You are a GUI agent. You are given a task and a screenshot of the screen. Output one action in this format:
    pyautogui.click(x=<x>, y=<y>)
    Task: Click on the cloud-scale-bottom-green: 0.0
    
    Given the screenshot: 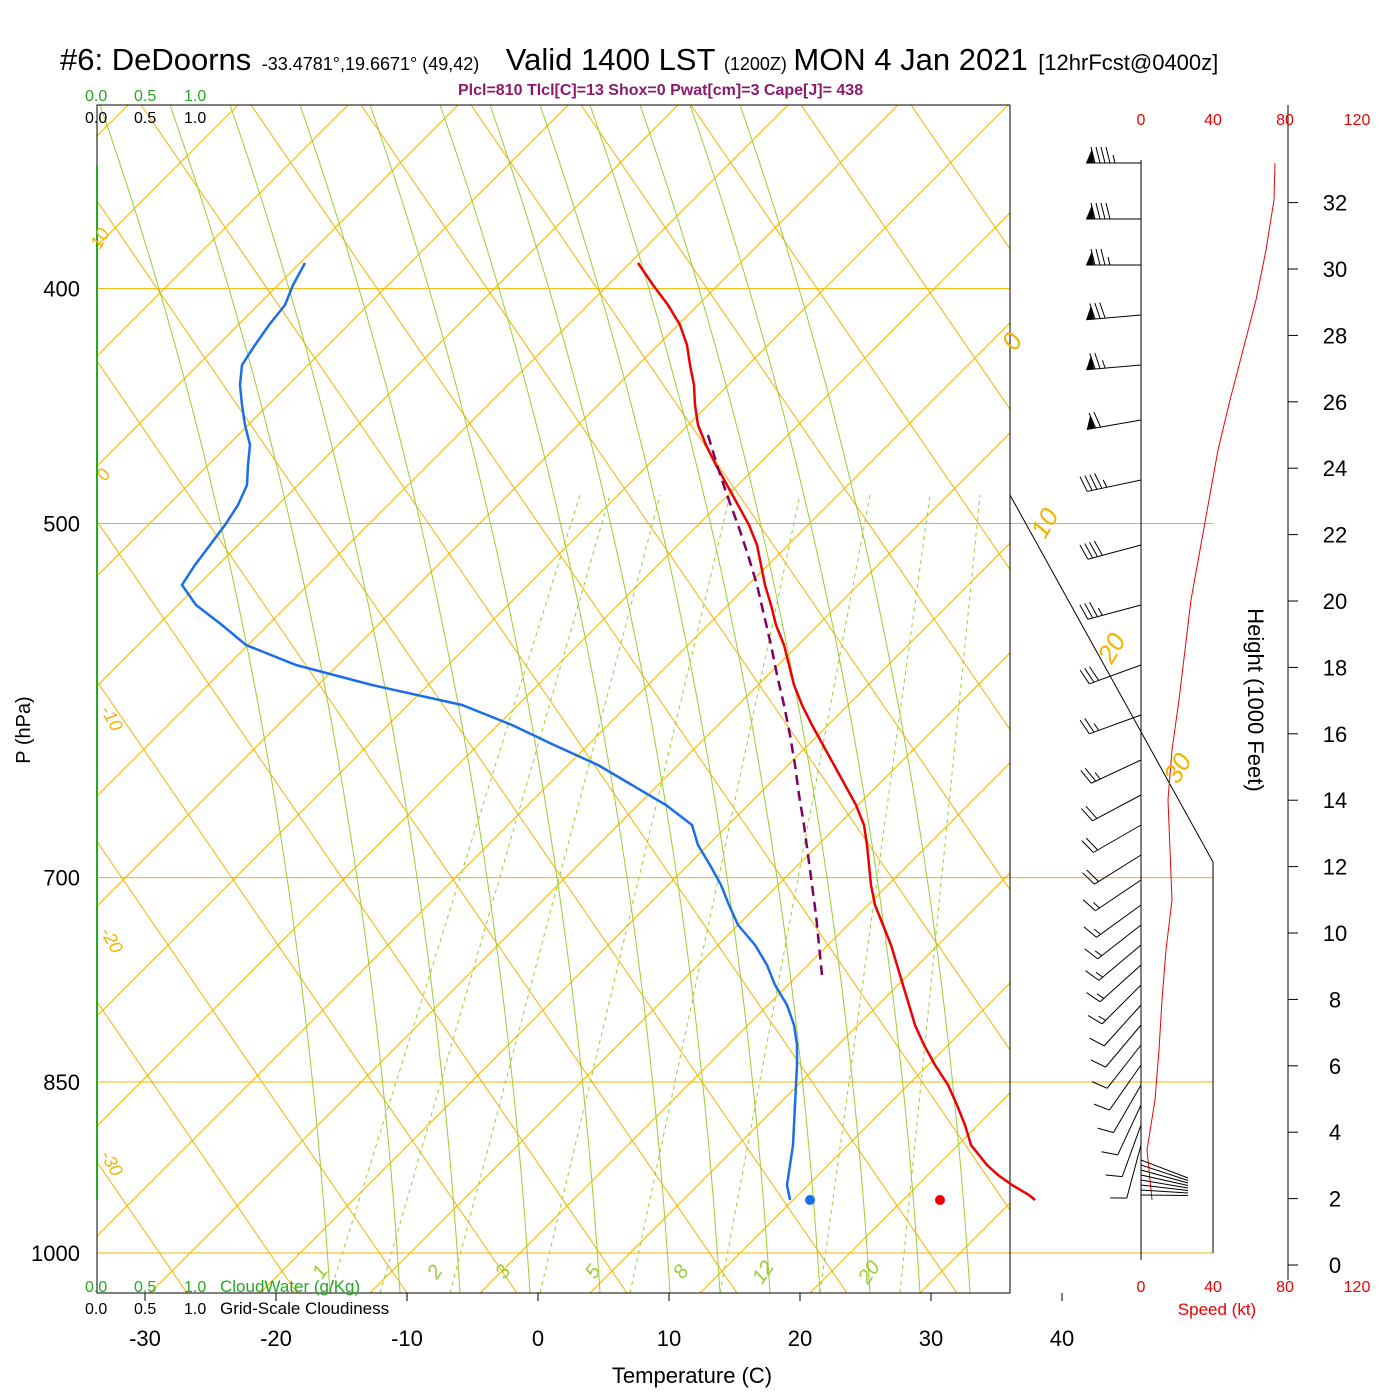 What is the action you would take?
    pyautogui.click(x=96, y=1287)
    